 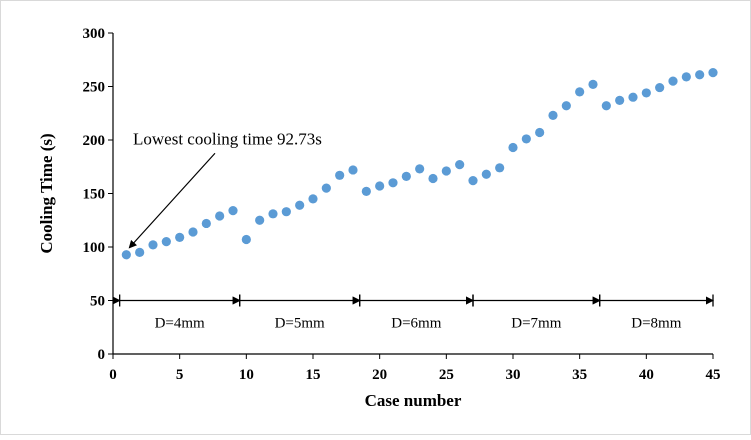 I want to click on x-tick-label: 25, so click(x=446, y=375).